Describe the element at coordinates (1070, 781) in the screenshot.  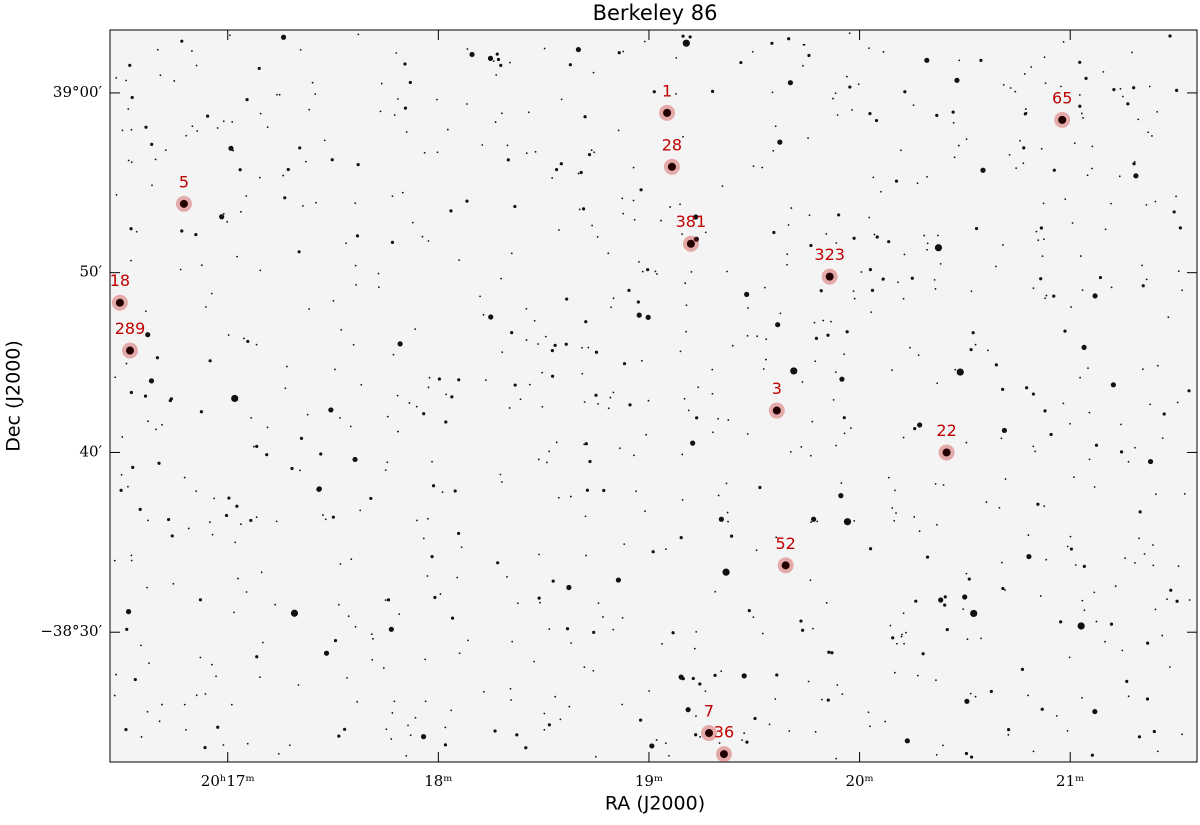
I see `x-tick-label: 21ᵐ` at that location.